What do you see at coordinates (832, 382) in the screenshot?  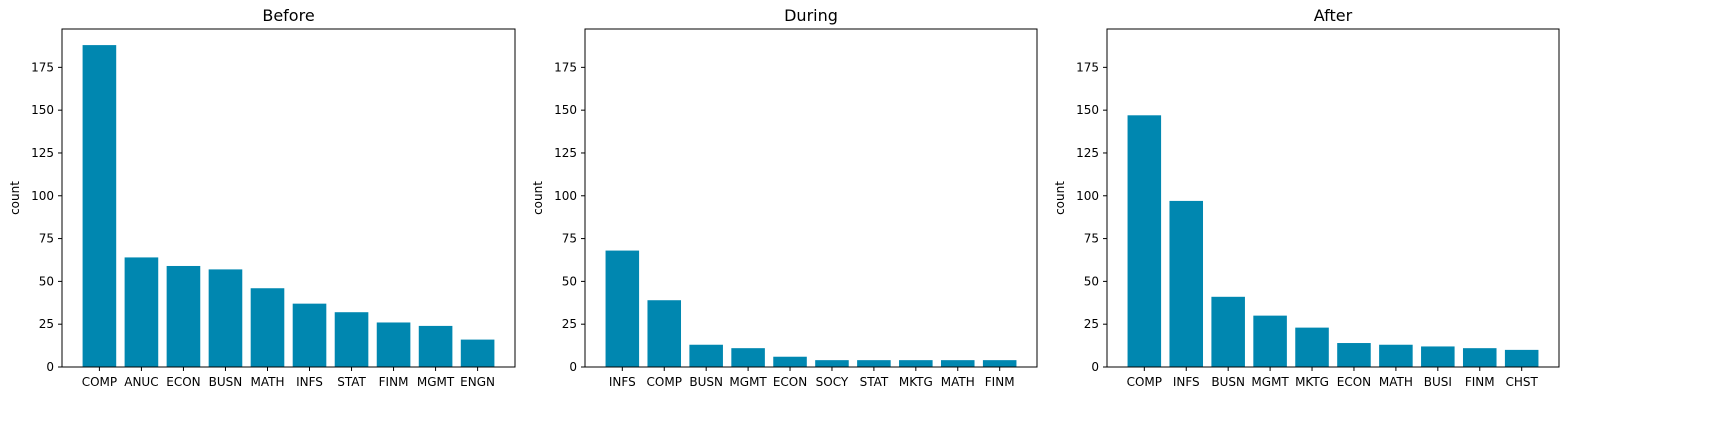 I see `x-tick-label: SOCY` at bounding box center [832, 382].